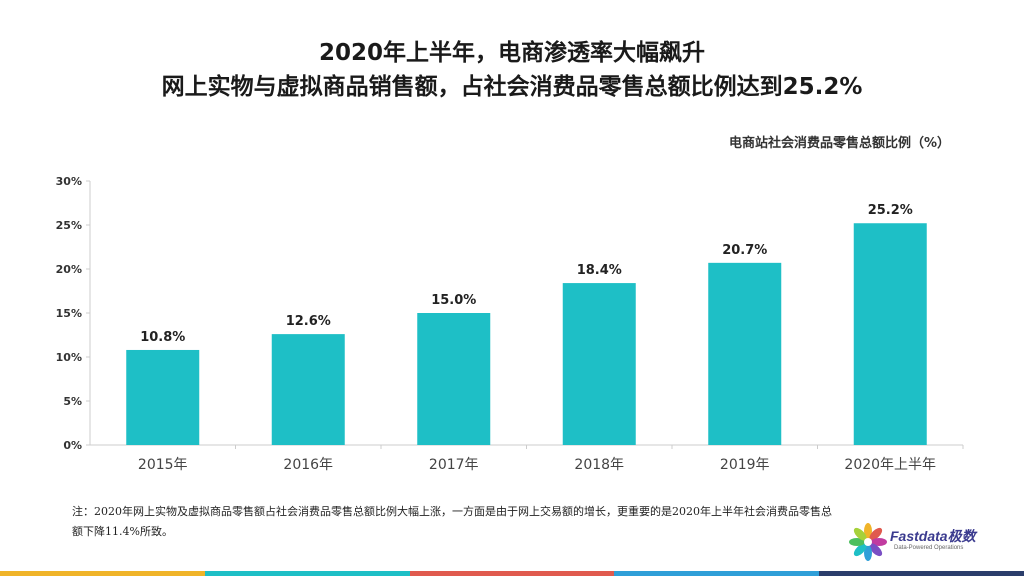  Describe the element at coordinates (929, 548) in the screenshot. I see `logo-tagline: Data-Powered Operations` at that location.